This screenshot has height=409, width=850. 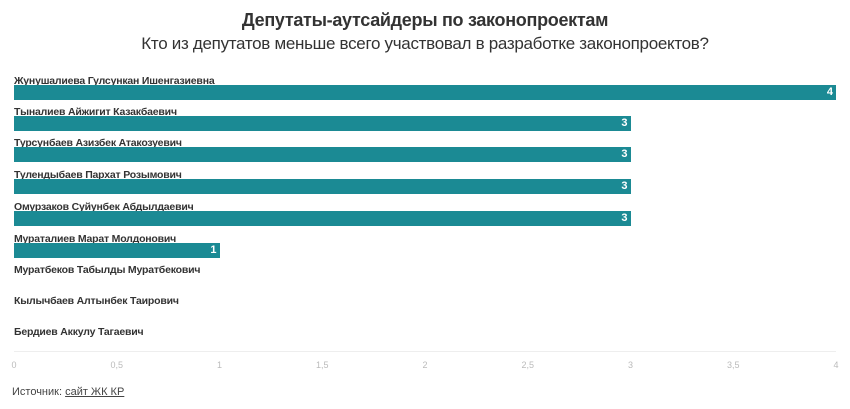 I want to click on bar-label: Турсунбаев Азизбек Атакозуевич, so click(x=98, y=143).